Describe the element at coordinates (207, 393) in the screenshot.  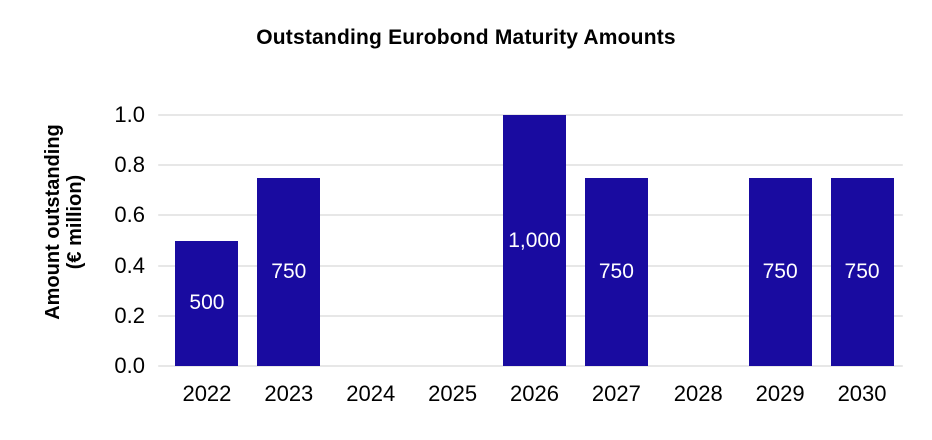
I see `x-tick-label-2022: 2022` at that location.